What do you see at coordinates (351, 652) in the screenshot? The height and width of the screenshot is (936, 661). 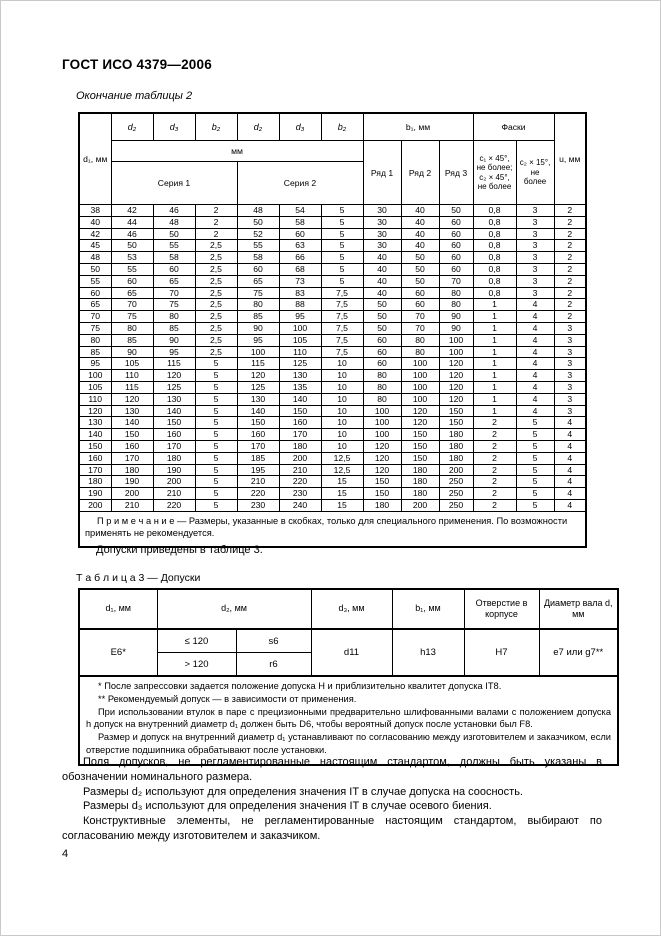 I see `table3-cell-d3: d11` at bounding box center [351, 652].